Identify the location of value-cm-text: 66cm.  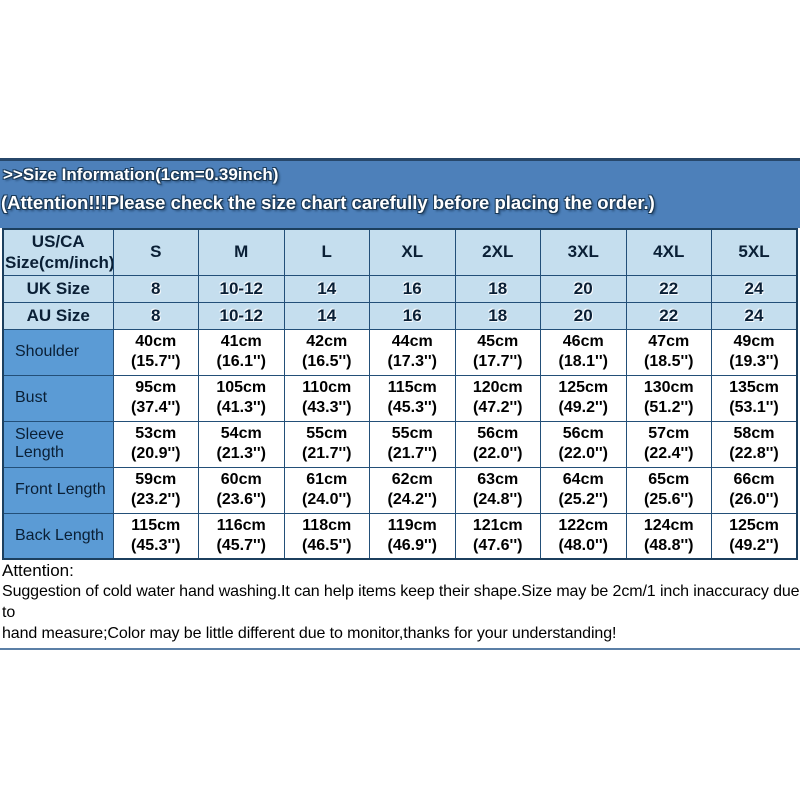
(754, 479).